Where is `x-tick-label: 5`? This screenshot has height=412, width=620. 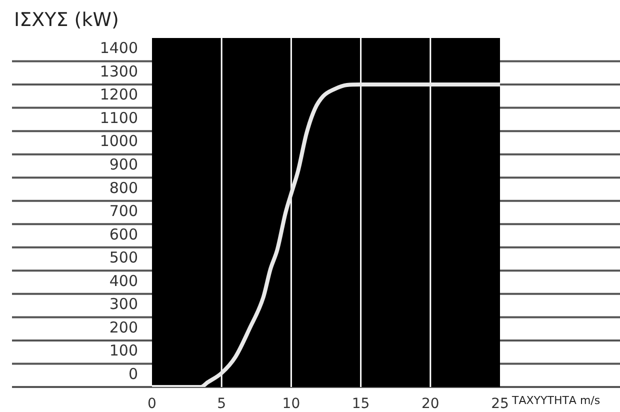 x-tick-label: 5 is located at coordinates (221, 404).